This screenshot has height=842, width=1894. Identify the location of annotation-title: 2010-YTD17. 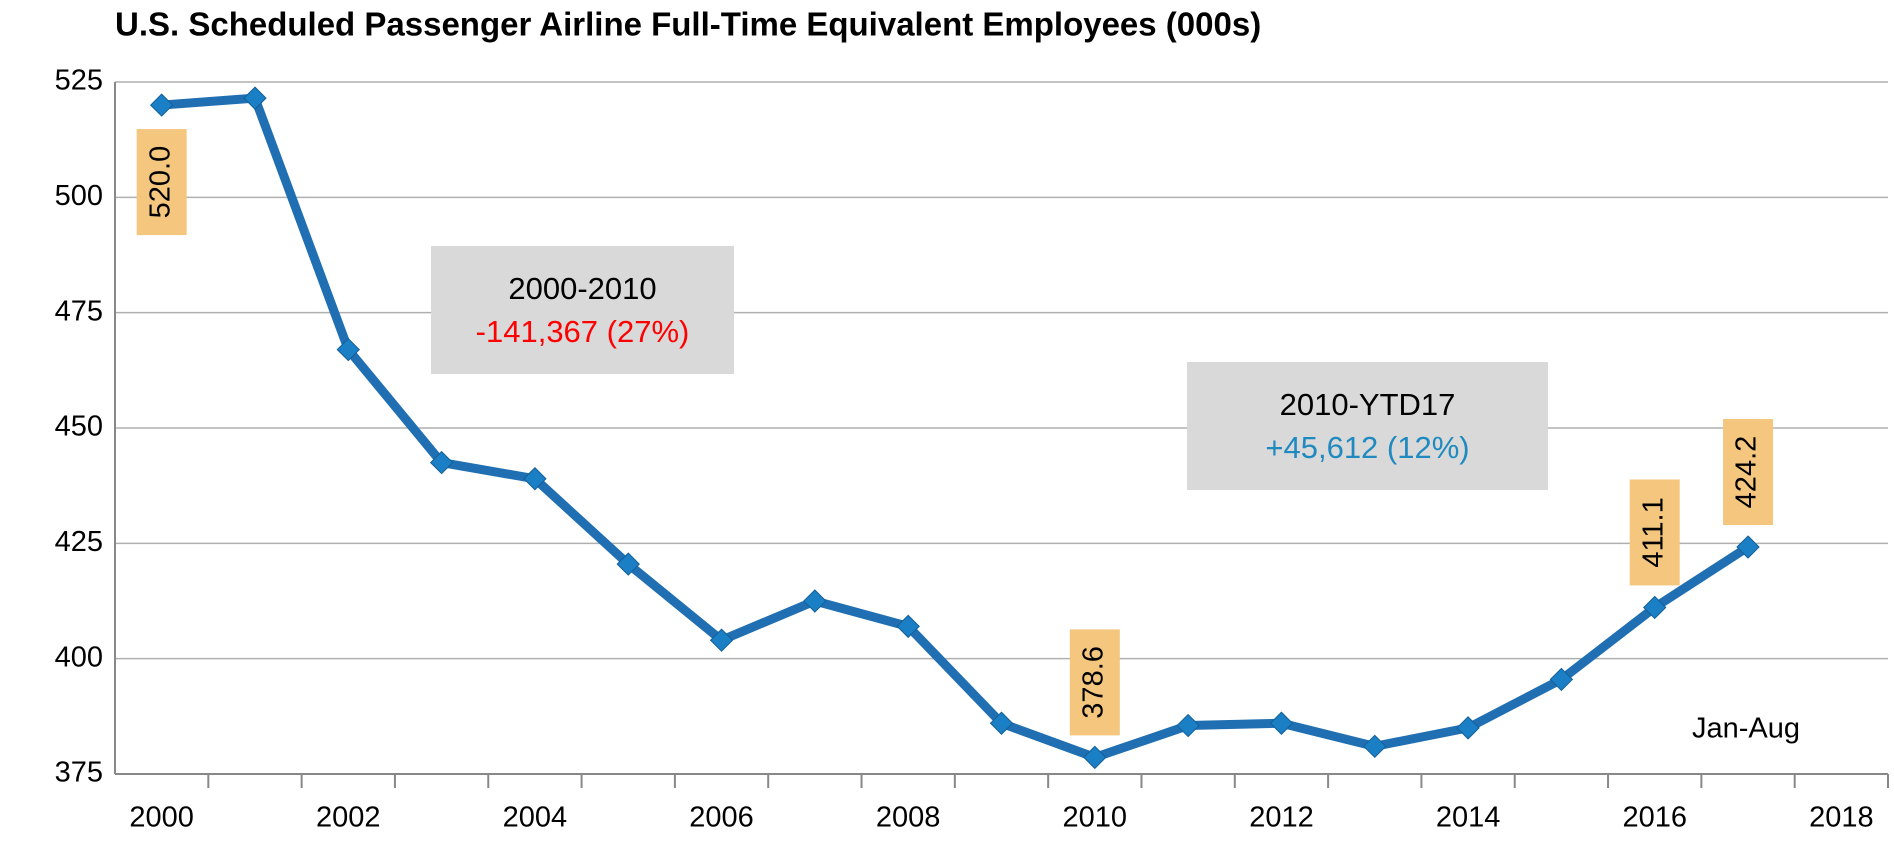
(1368, 404).